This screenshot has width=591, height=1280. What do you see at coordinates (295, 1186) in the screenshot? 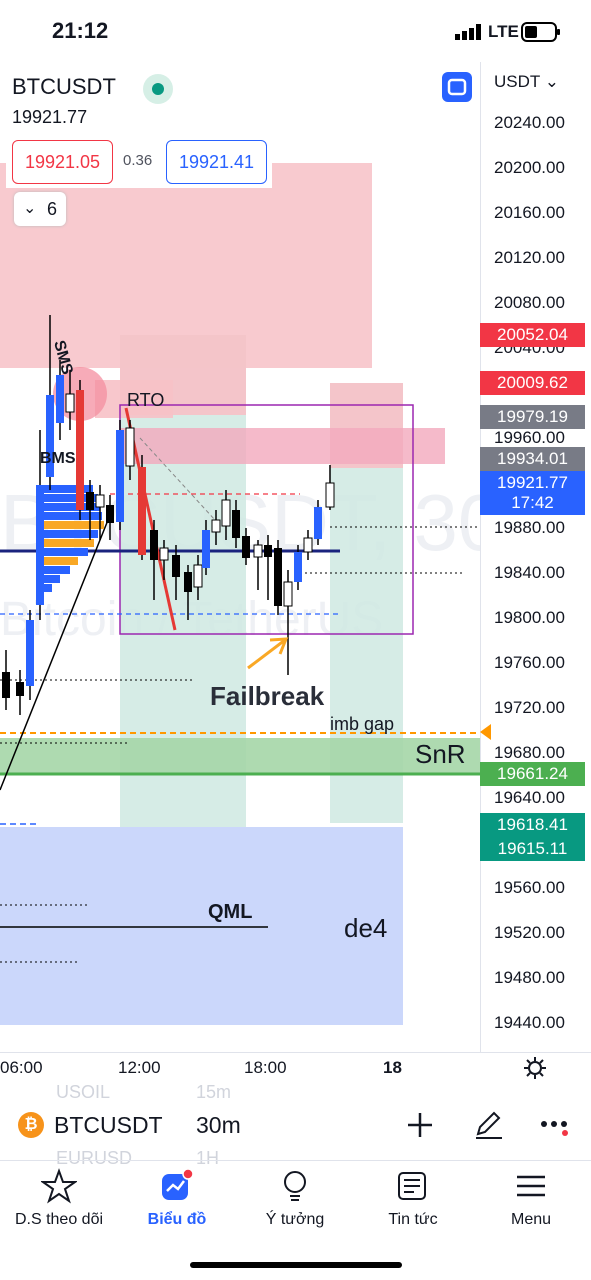
I see `lightbulb-icon` at bounding box center [295, 1186].